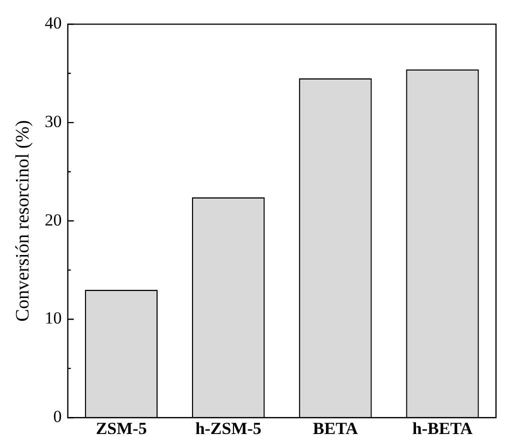 The height and width of the screenshot is (446, 508). Describe the element at coordinates (121, 428) in the screenshot. I see `x-tick-label: ZSM-5` at that location.